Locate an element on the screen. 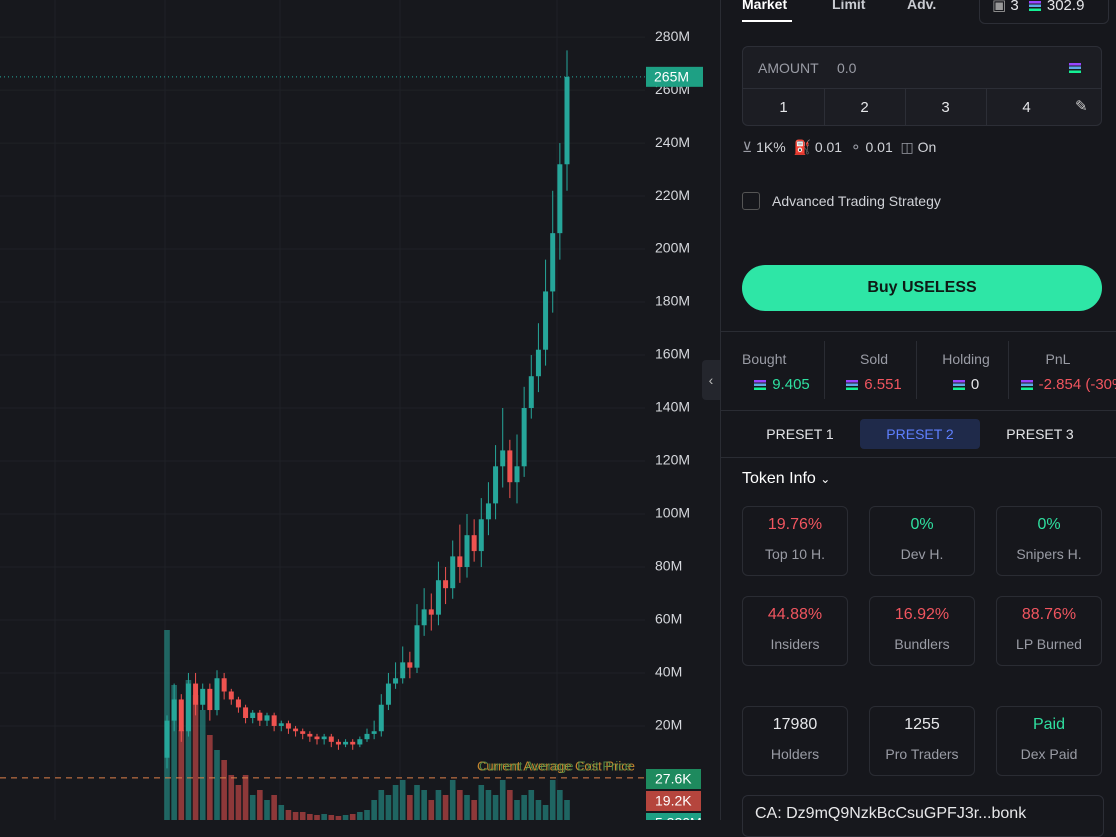  stat-number: 6.551 is located at coordinates (883, 384).